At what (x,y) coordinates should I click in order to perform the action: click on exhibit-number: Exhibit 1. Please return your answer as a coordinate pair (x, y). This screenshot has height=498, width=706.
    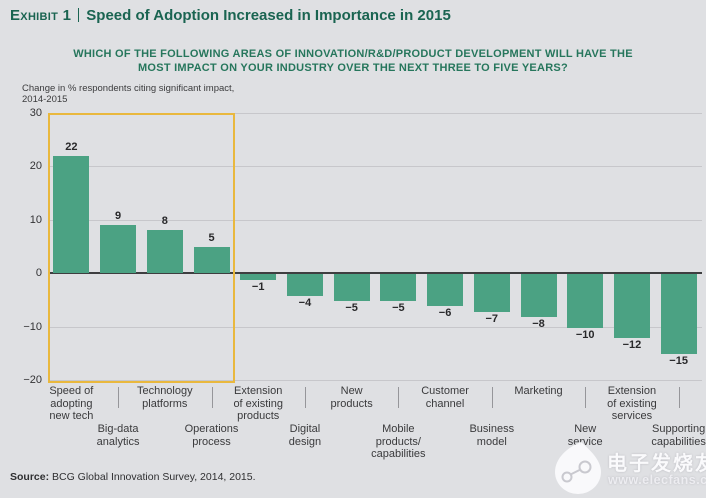
    Looking at the image, I should click on (41, 15).